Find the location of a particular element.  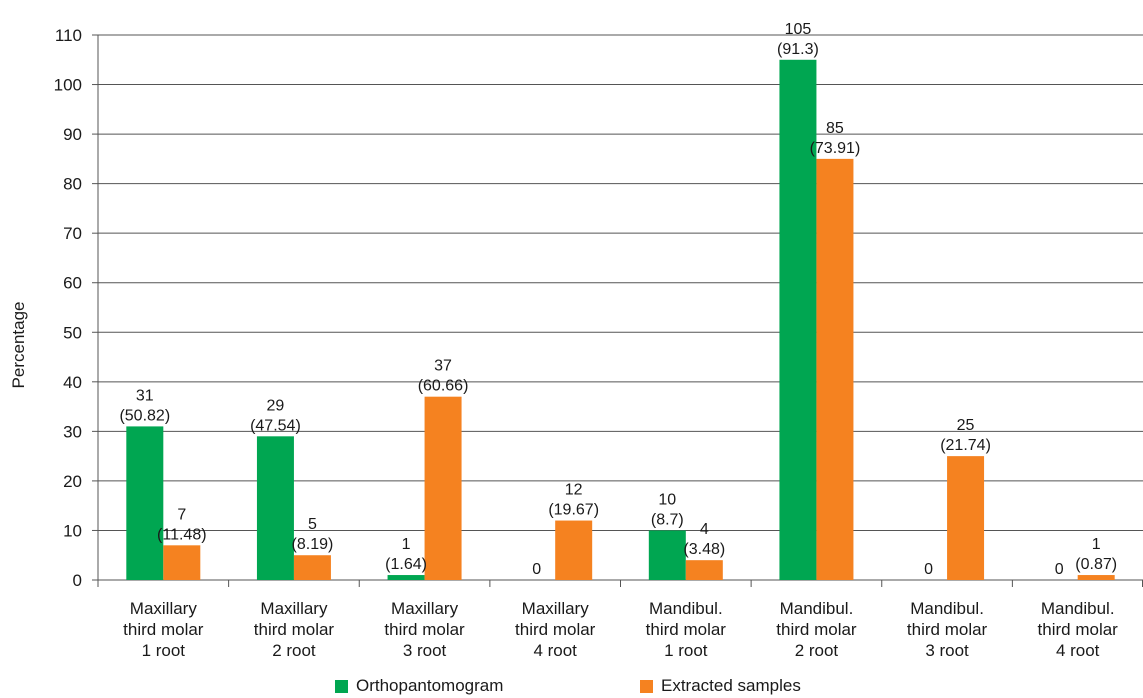

data-label: (73.91) is located at coordinates (835, 148).